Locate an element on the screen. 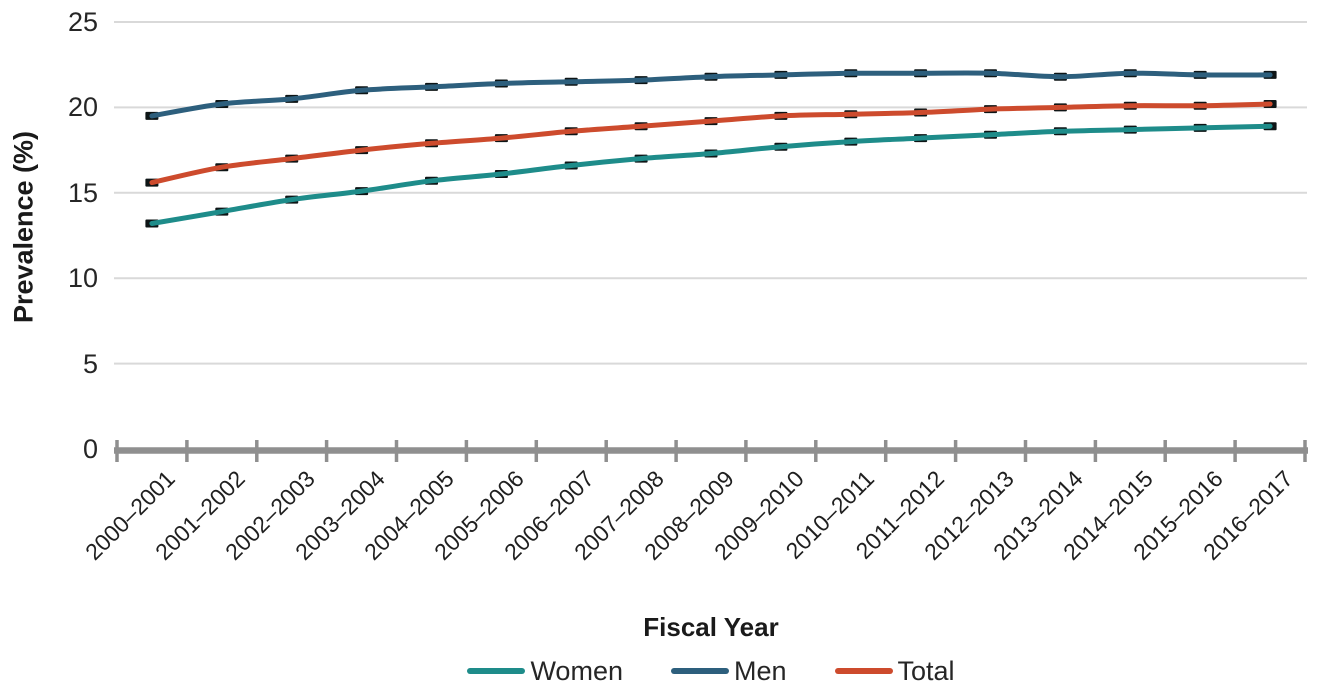 The height and width of the screenshot is (696, 1317). y-tick-label: 10 is located at coordinates (82, 278).